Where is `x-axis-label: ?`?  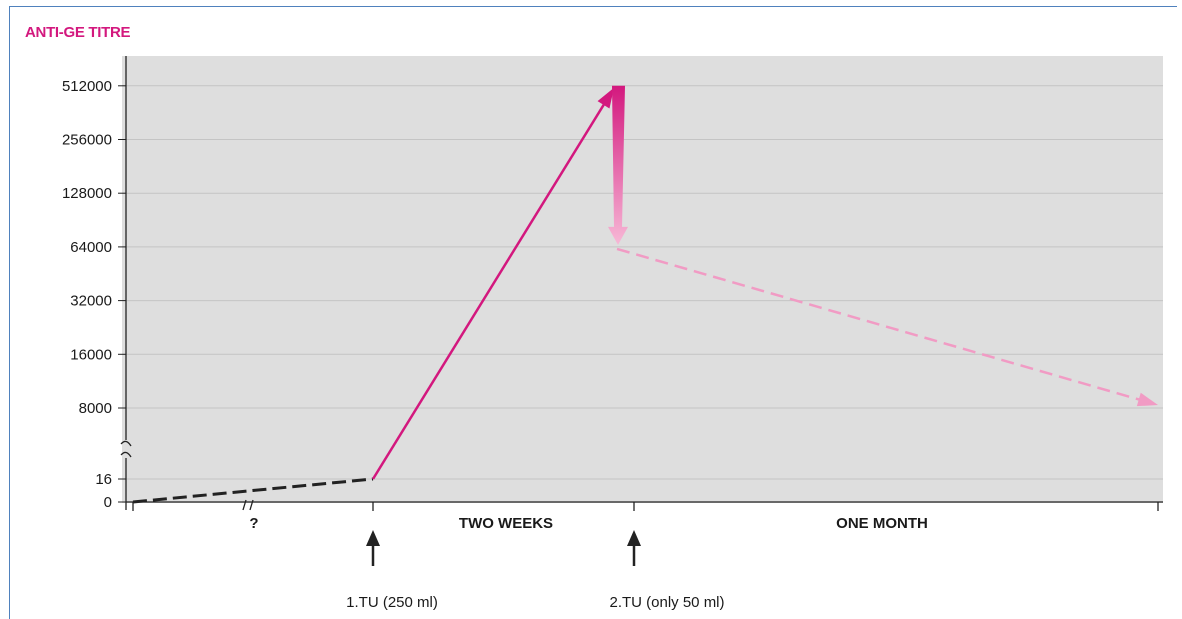
x-axis-label: ? is located at coordinates (253, 523).